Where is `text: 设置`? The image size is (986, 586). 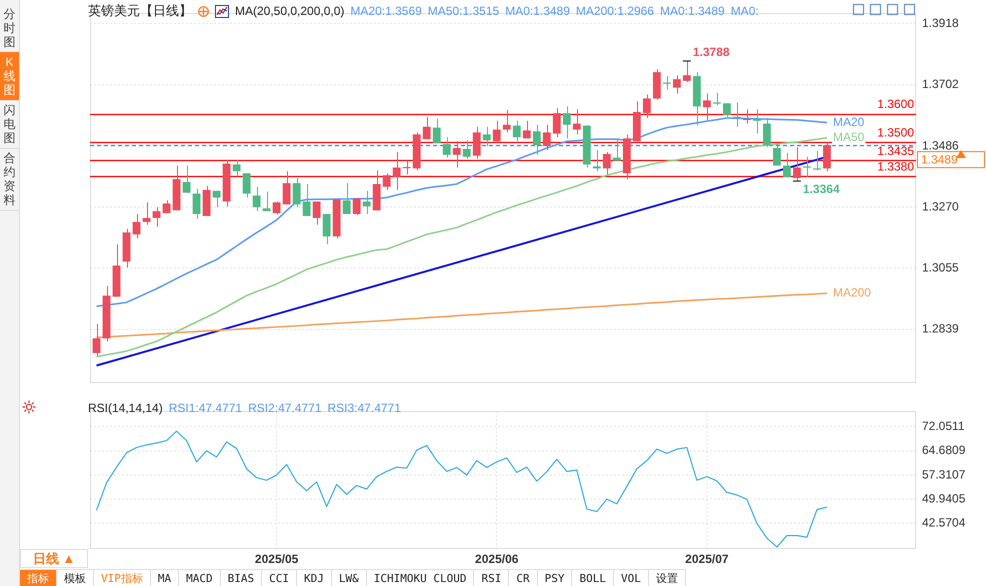 text: 设置 is located at coordinates (667, 578).